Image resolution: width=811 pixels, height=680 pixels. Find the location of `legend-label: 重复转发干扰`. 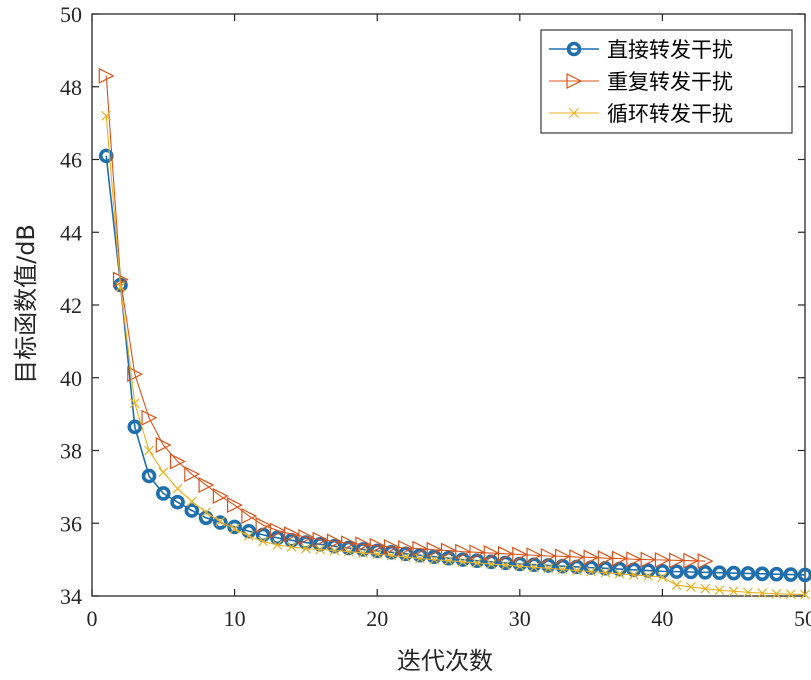

legend-label: 重复转发干扰 is located at coordinates (670, 82).